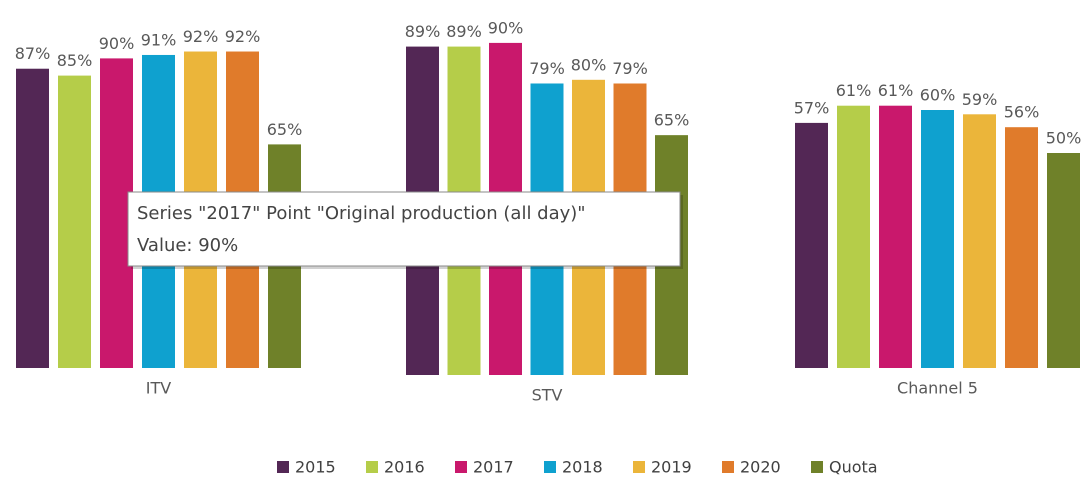  What do you see at coordinates (159, 39) in the screenshot?
I see `data-label: 91%` at bounding box center [159, 39].